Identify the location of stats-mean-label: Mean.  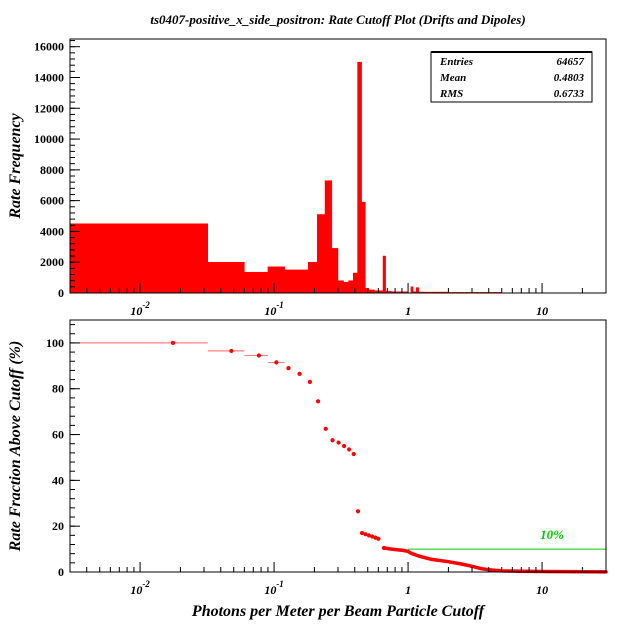
(452, 78).